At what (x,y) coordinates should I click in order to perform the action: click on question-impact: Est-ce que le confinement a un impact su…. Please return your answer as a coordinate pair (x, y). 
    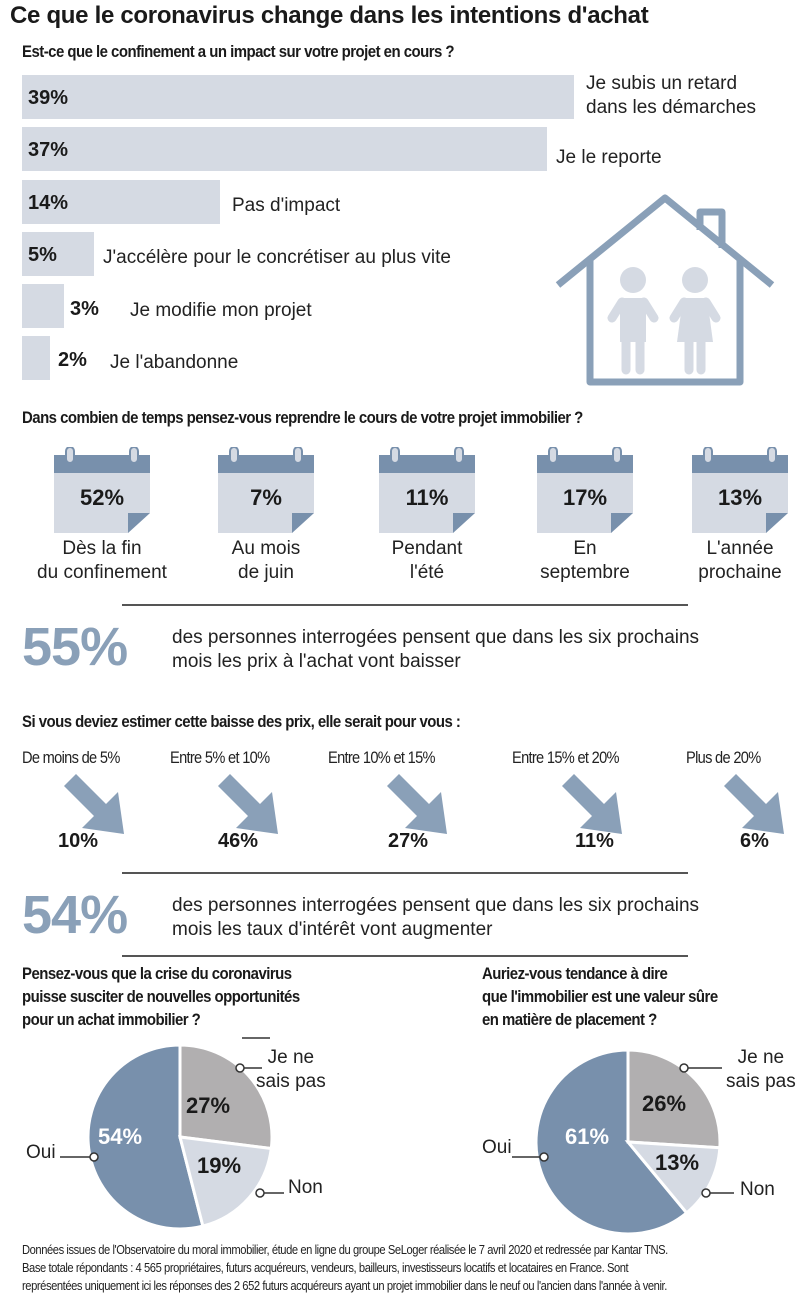
    Looking at the image, I should click on (238, 51).